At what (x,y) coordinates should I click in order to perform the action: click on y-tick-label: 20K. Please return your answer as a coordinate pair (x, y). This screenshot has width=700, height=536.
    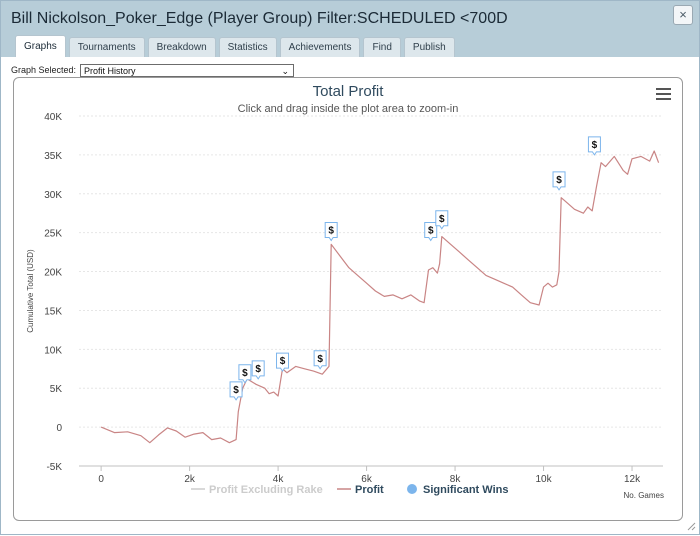
    Looking at the image, I should click on (53, 273).